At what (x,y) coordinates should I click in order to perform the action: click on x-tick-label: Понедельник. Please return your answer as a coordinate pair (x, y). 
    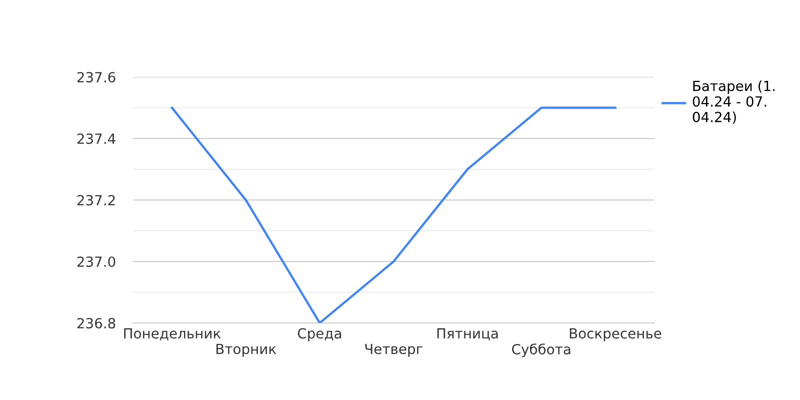
    Looking at the image, I should click on (172, 334).